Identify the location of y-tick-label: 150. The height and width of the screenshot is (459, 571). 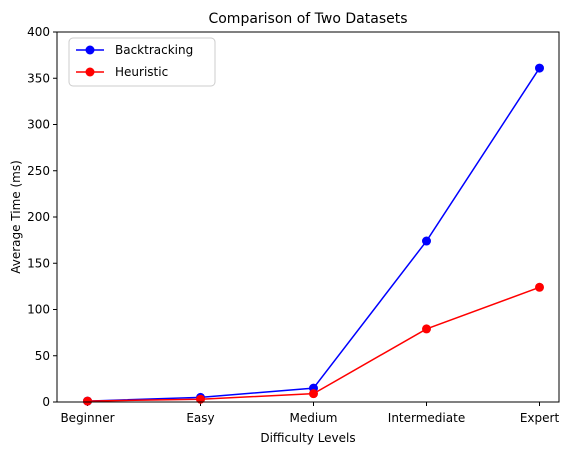
(38, 263).